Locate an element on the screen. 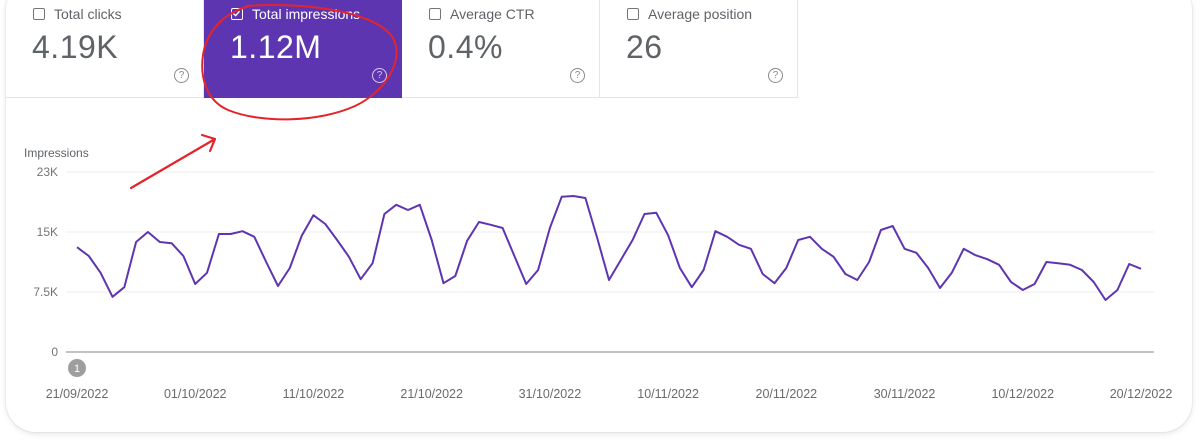 This screenshot has width=1200, height=444. metric-average-ctr: Average CTR 0.4% ? is located at coordinates (501, 49).